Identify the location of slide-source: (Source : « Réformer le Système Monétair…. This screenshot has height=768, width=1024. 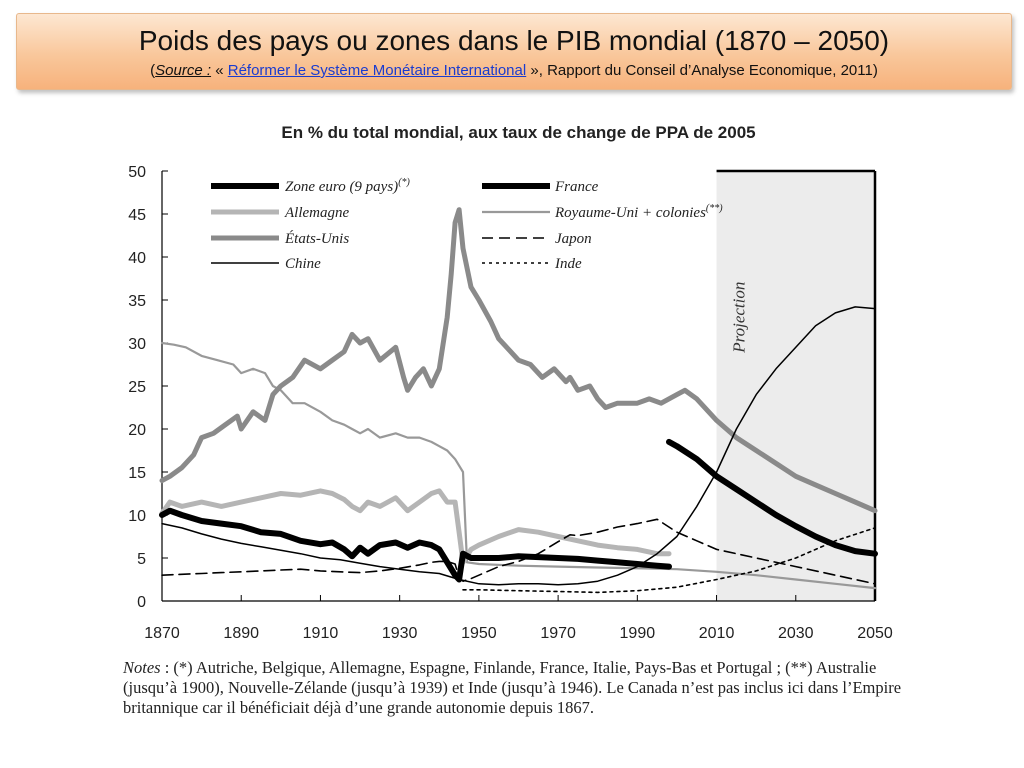
(514, 71).